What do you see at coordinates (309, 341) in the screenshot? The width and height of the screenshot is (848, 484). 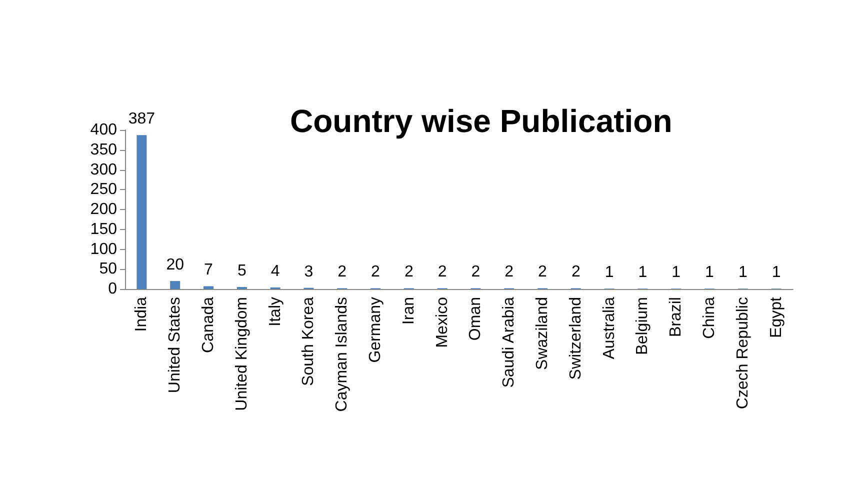 I see `x-tick-label: South Korea` at bounding box center [309, 341].